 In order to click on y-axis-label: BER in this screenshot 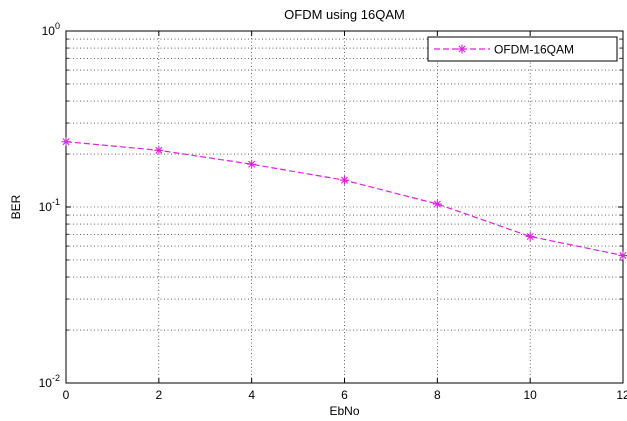, I will do `click(16, 206)`.